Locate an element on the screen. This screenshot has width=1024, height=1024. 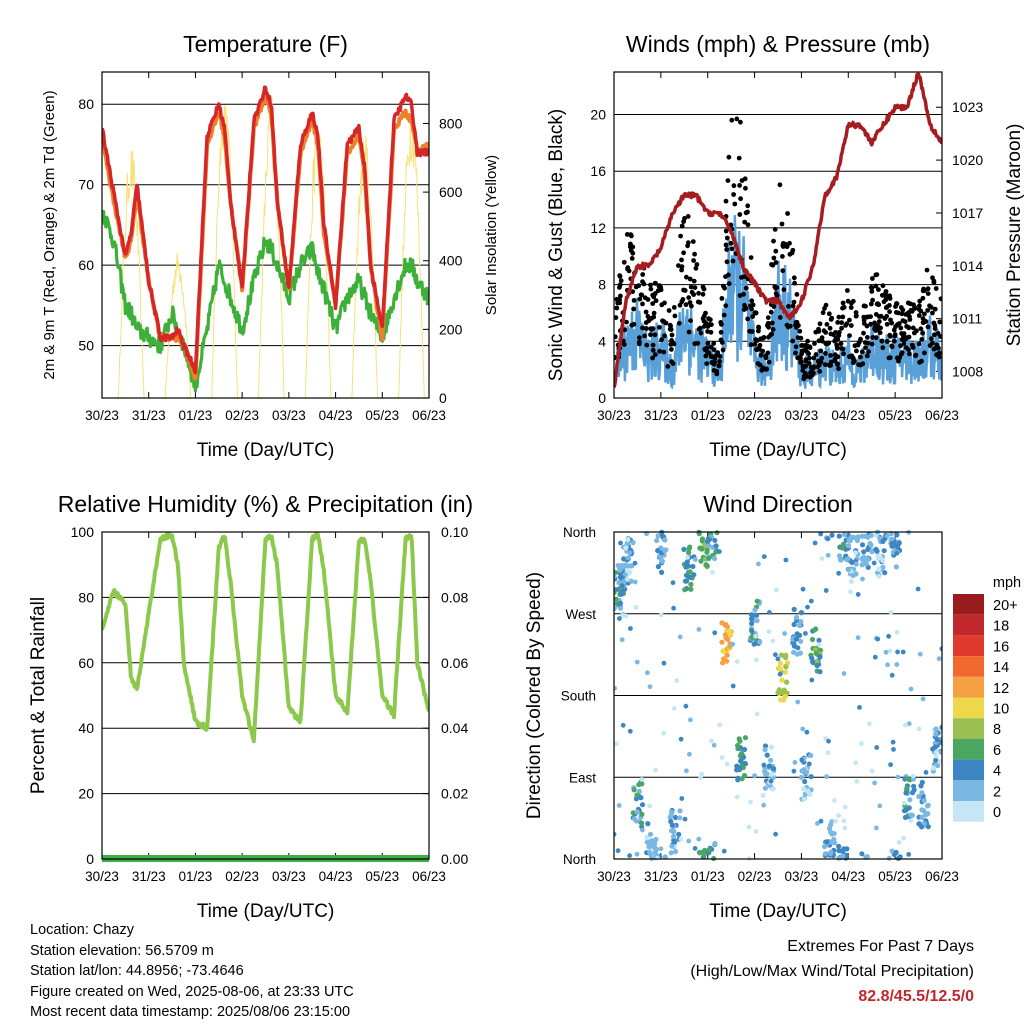
x-tick-label: 30/23 is located at coordinates (614, 415).